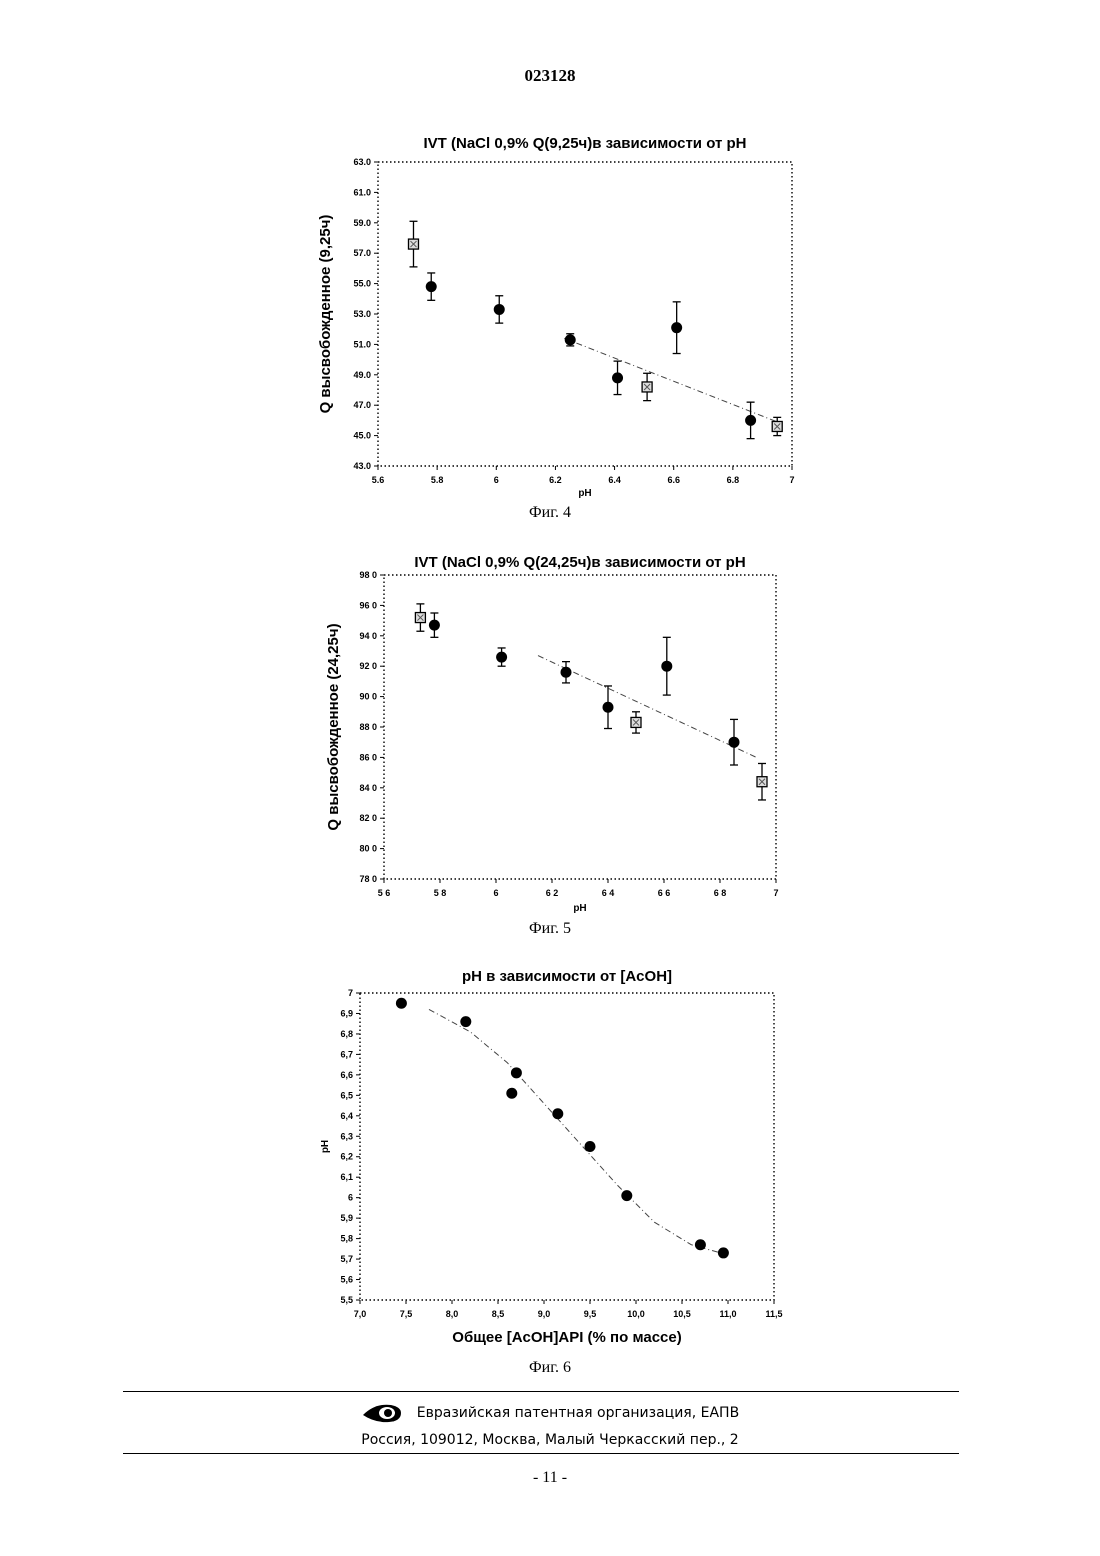 The image size is (1100, 1556). Describe the element at coordinates (346, 1177) in the screenshot. I see `y-tick-label: 6,1` at that location.